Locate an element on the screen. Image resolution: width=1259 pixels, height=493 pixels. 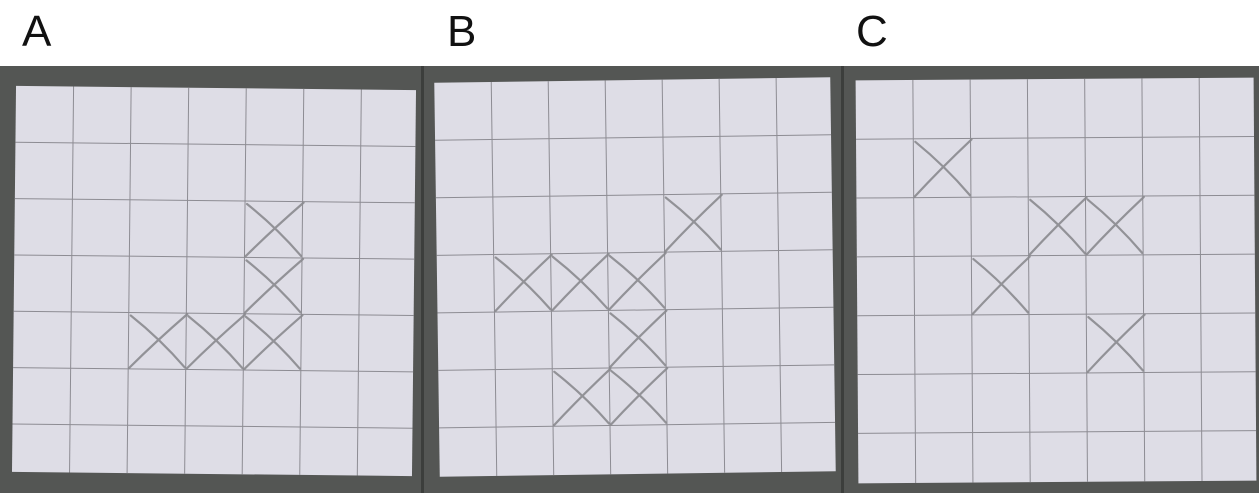
panel-label-a: A is located at coordinates (37, 31).